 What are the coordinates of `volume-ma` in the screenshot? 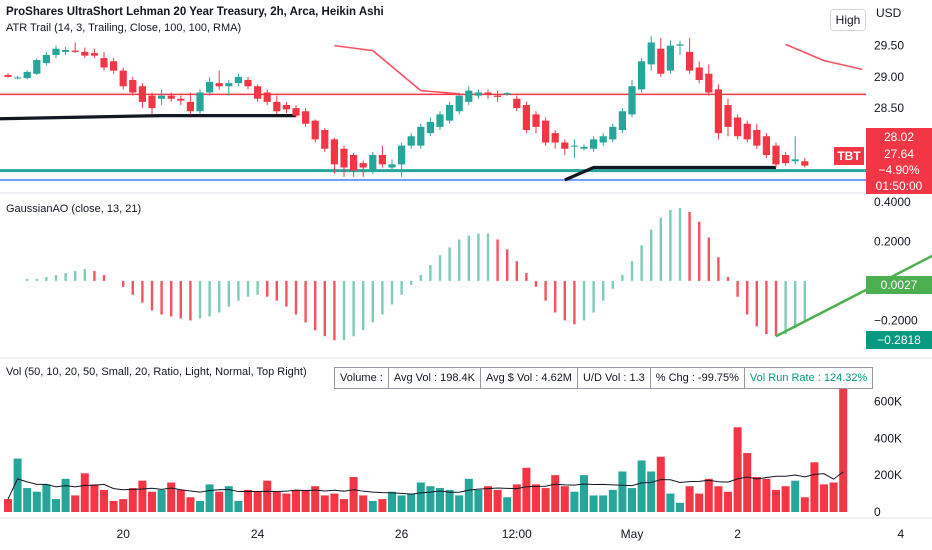 It's located at (425, 485).